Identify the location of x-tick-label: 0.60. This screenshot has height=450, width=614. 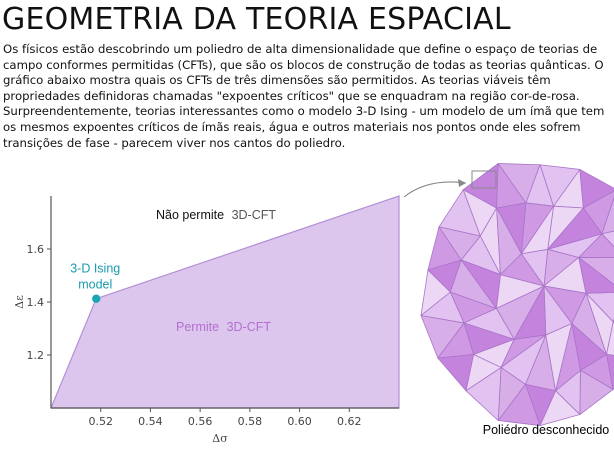
(299, 421).